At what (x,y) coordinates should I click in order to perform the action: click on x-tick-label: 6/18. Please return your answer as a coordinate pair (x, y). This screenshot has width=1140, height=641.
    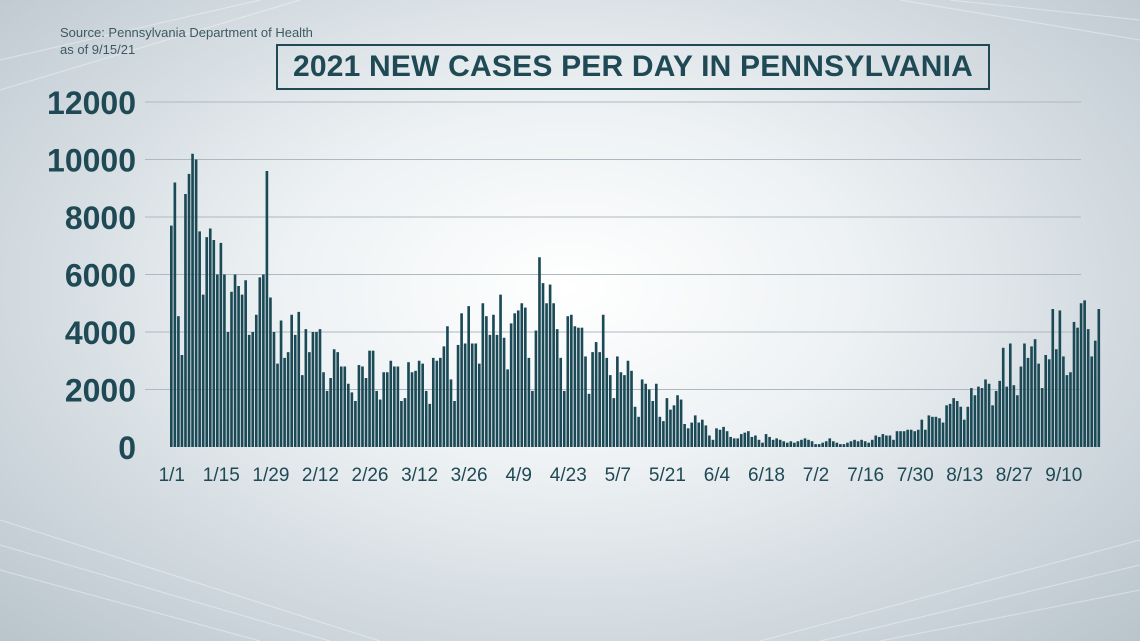
    Looking at the image, I should click on (766, 475).